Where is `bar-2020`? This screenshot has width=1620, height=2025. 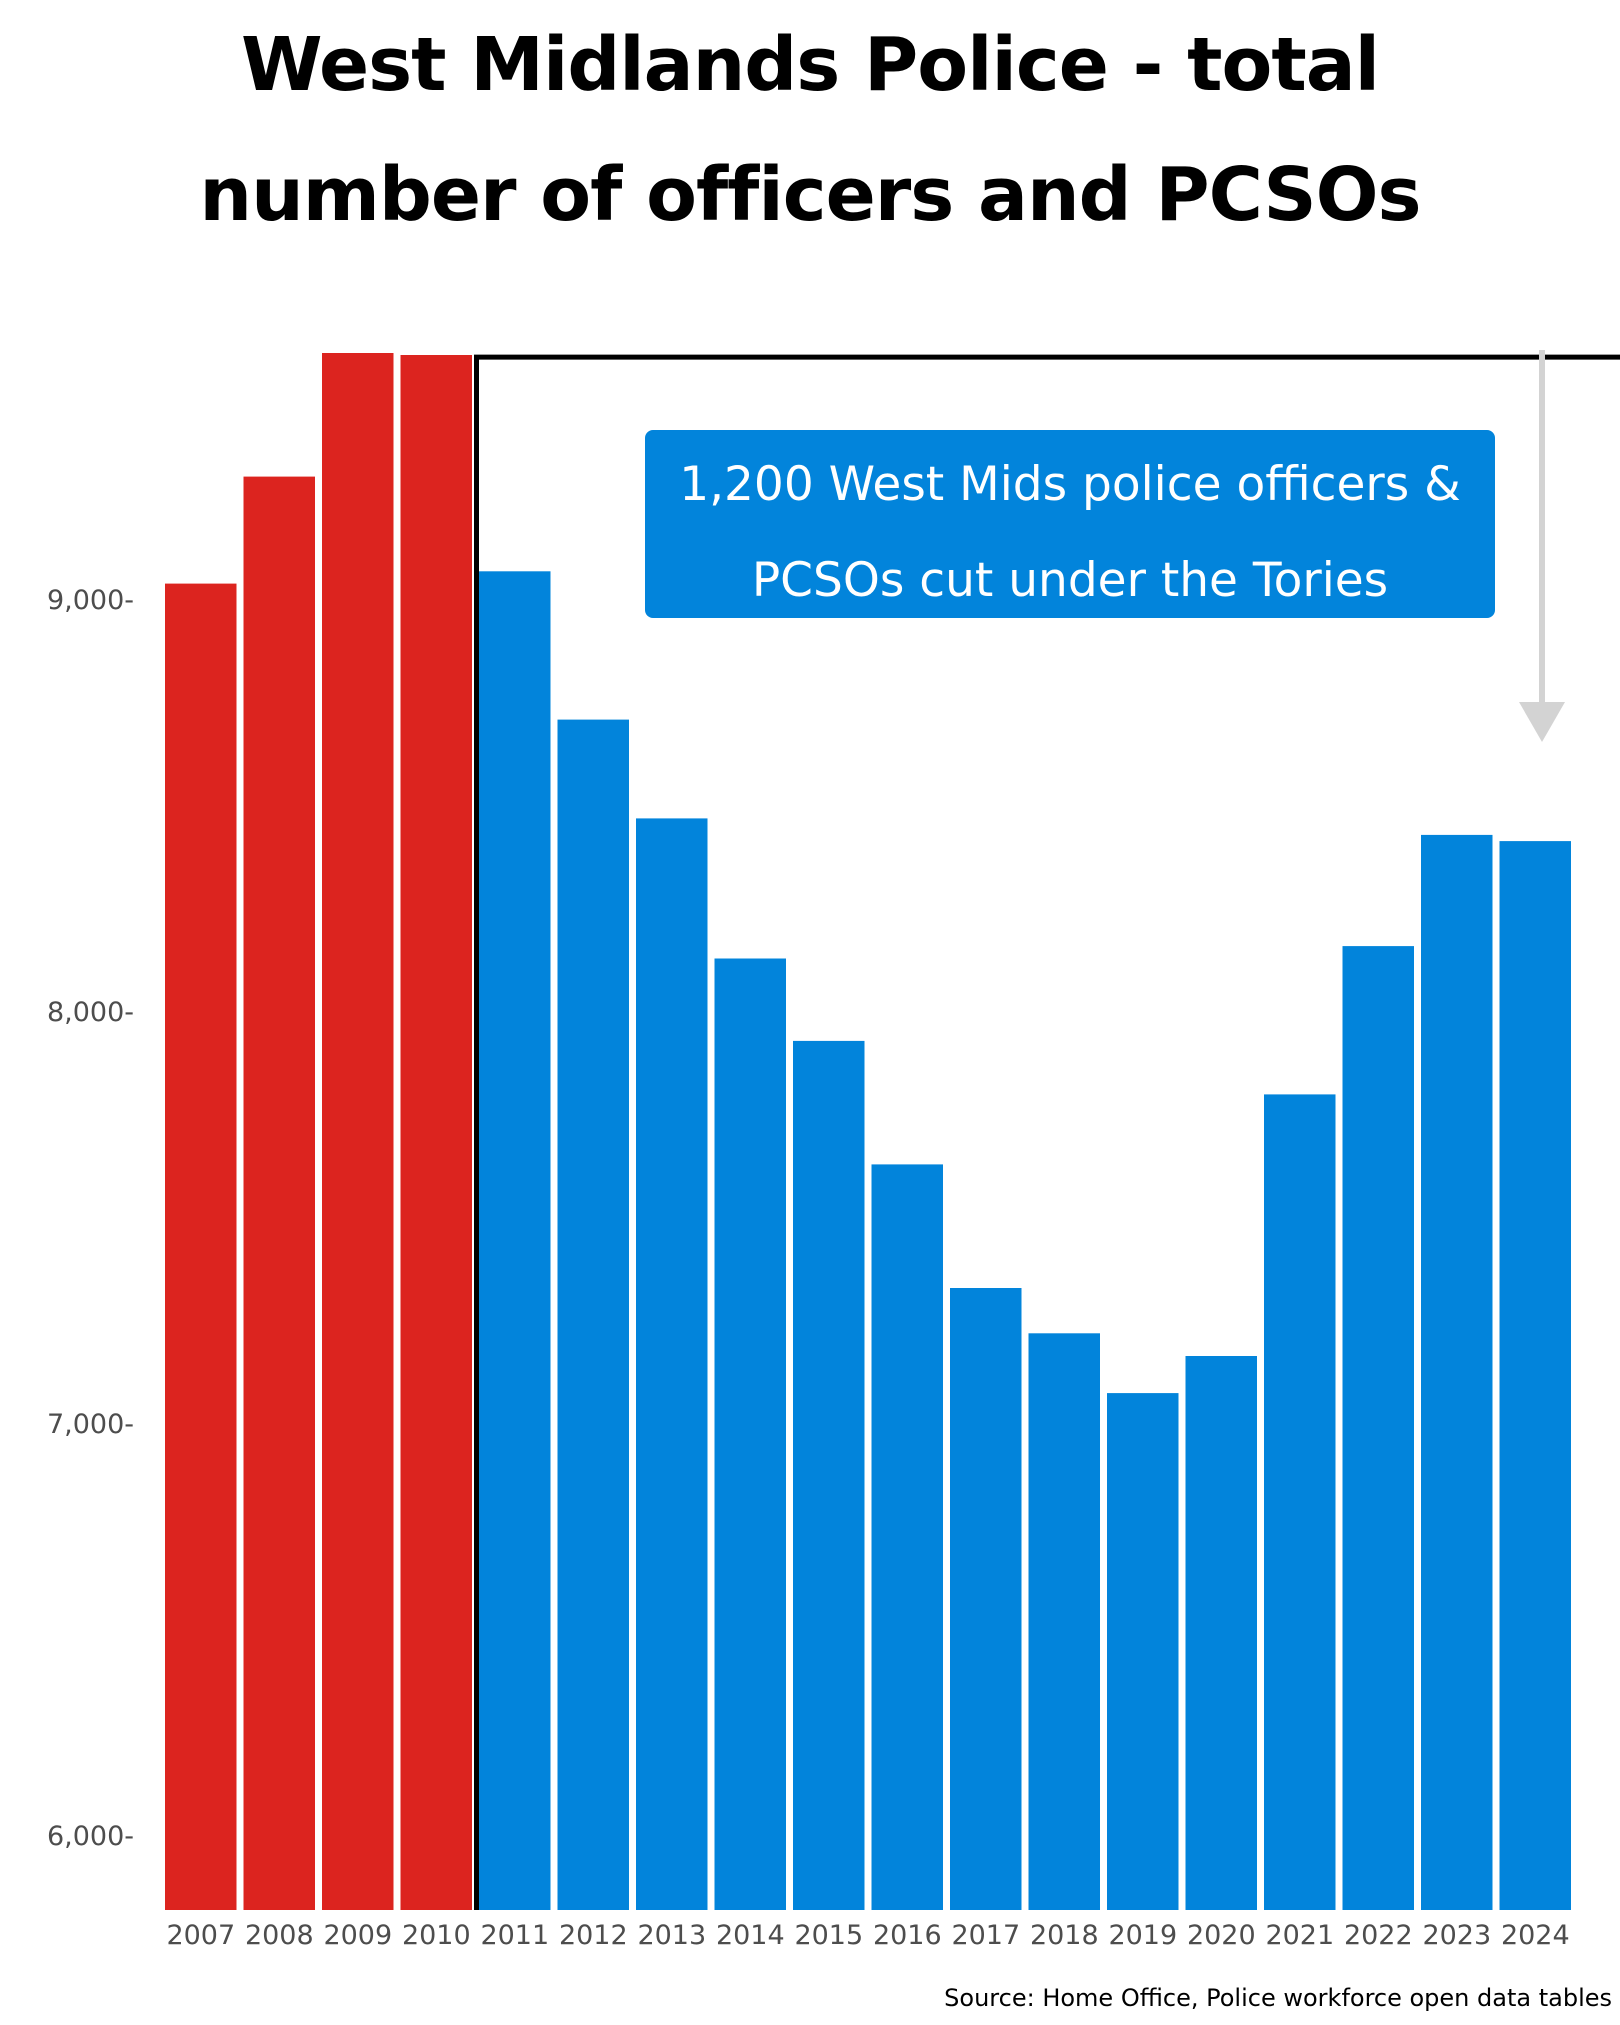 bar-2020 is located at coordinates (1221, 1633).